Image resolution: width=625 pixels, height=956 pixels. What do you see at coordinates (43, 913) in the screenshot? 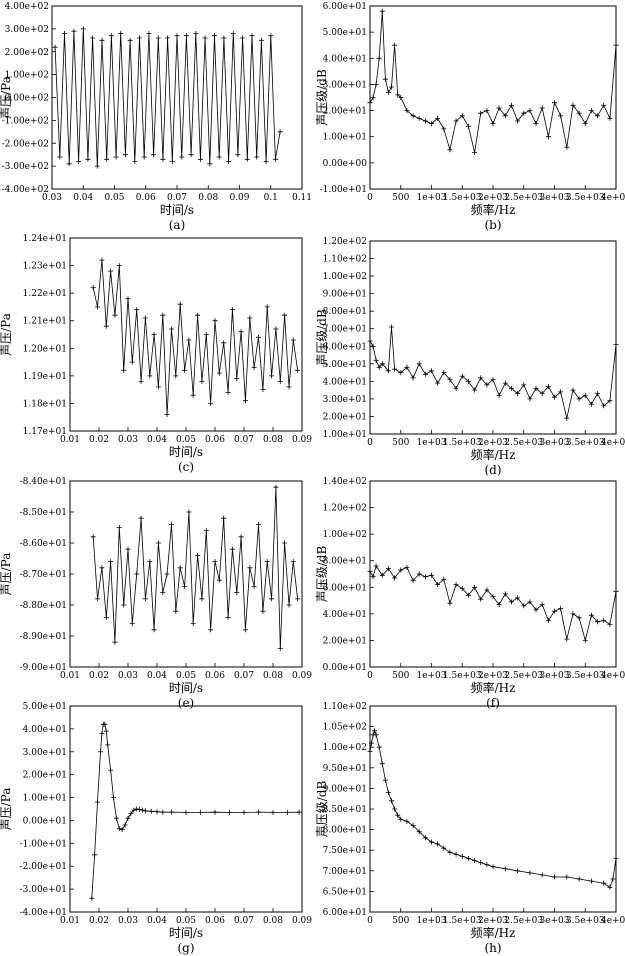
I see `y-tick-label: -4.00e+01` at bounding box center [43, 913].